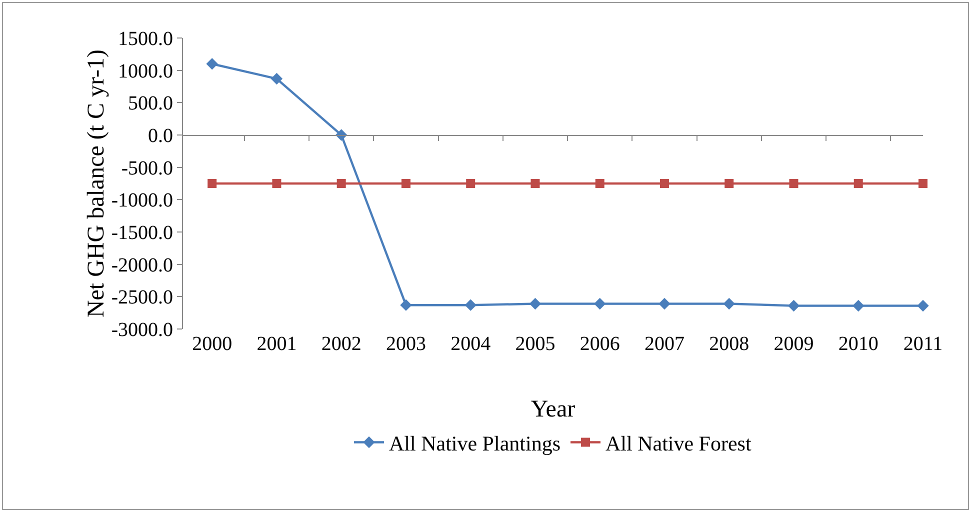 This screenshot has height=512, width=971. I want to click on y-tick-label: -1000.0, so click(142, 201).